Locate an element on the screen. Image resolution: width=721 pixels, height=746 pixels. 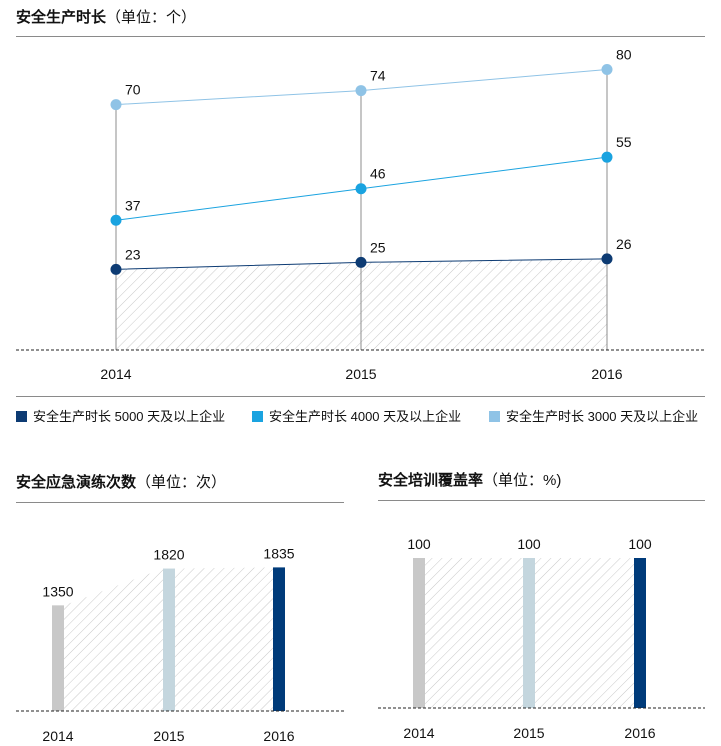
line-chart-title: 安全生产时长（单位：个） is located at coordinates (106, 16).